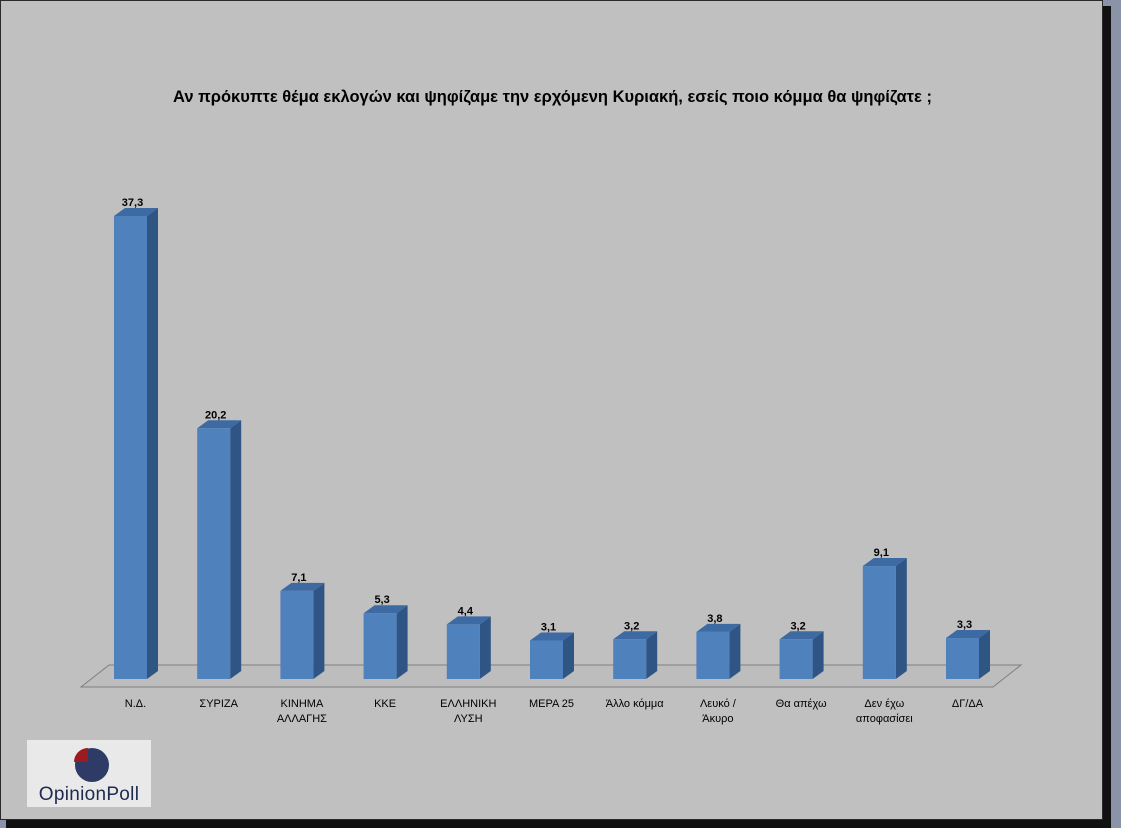 The width and height of the screenshot is (1121, 828). I want to click on category-label: αποφασίσει, so click(884, 719).